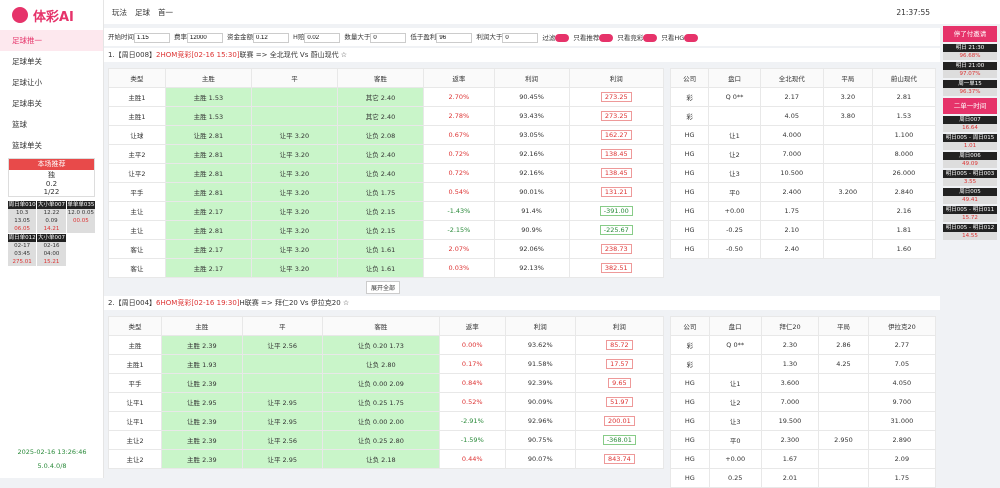 The image size is (1000, 488). I want to click on filter: 低于盈利, so click(441, 37).